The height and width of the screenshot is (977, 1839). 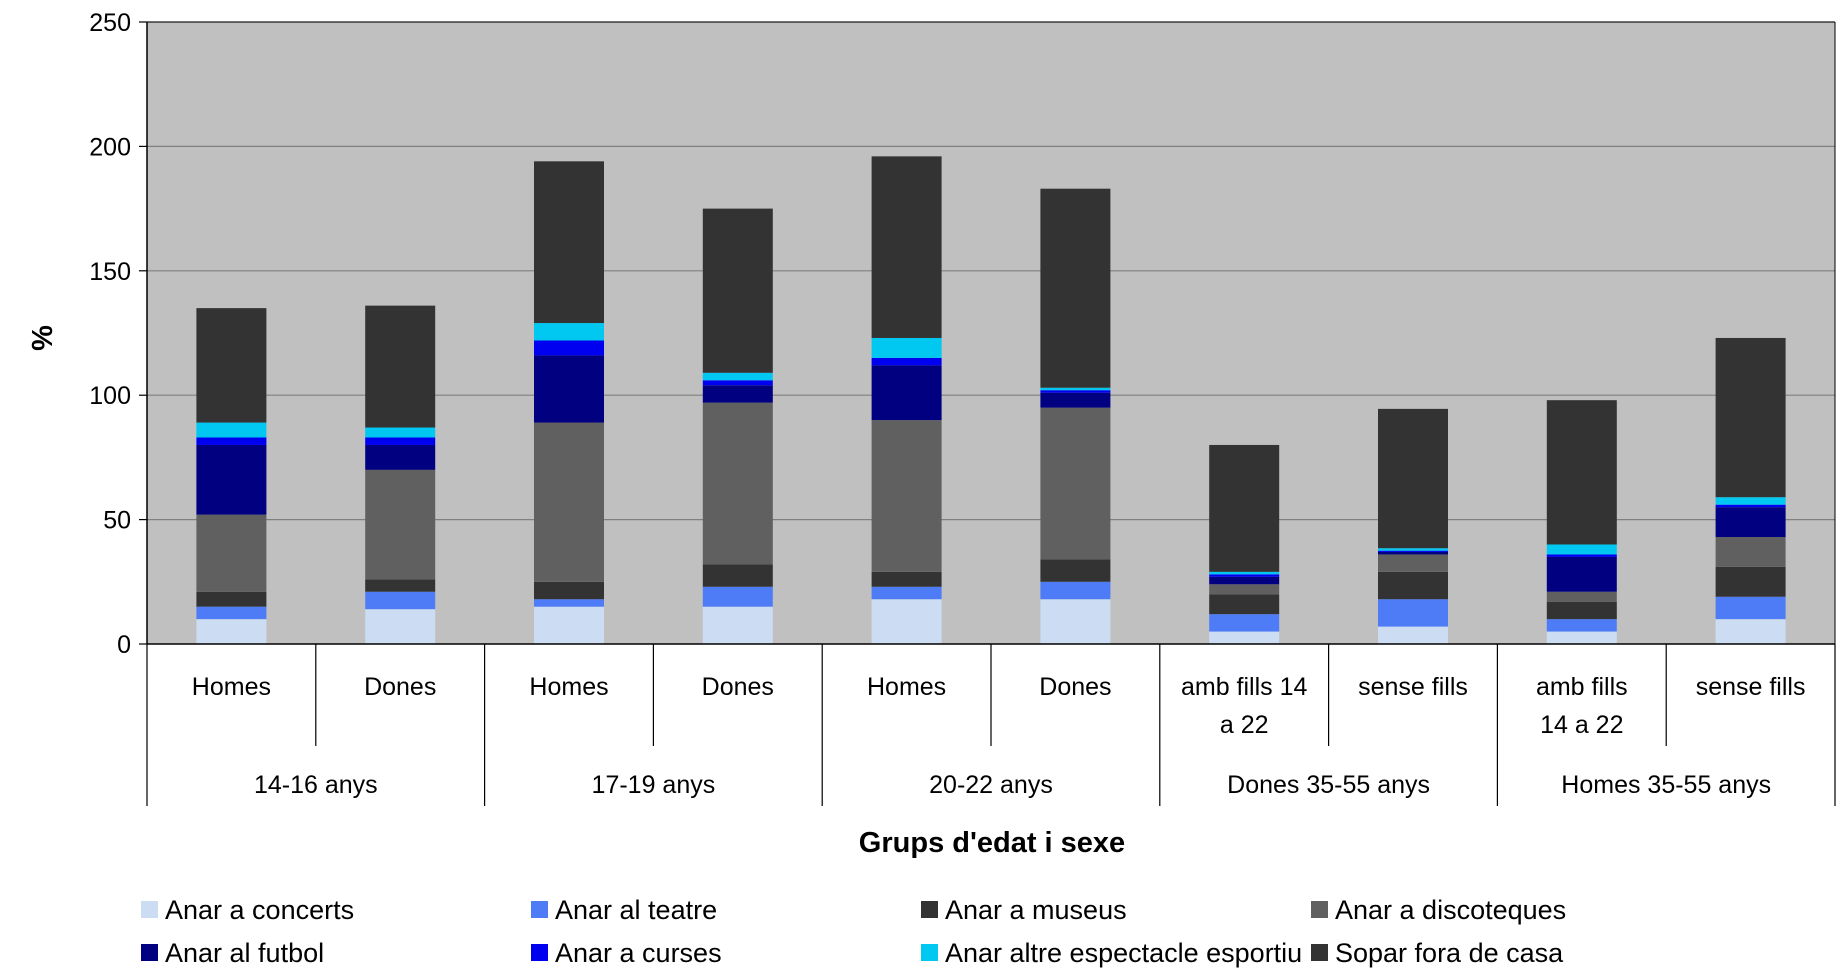 I want to click on y-axis-title: %, so click(x=43, y=338).